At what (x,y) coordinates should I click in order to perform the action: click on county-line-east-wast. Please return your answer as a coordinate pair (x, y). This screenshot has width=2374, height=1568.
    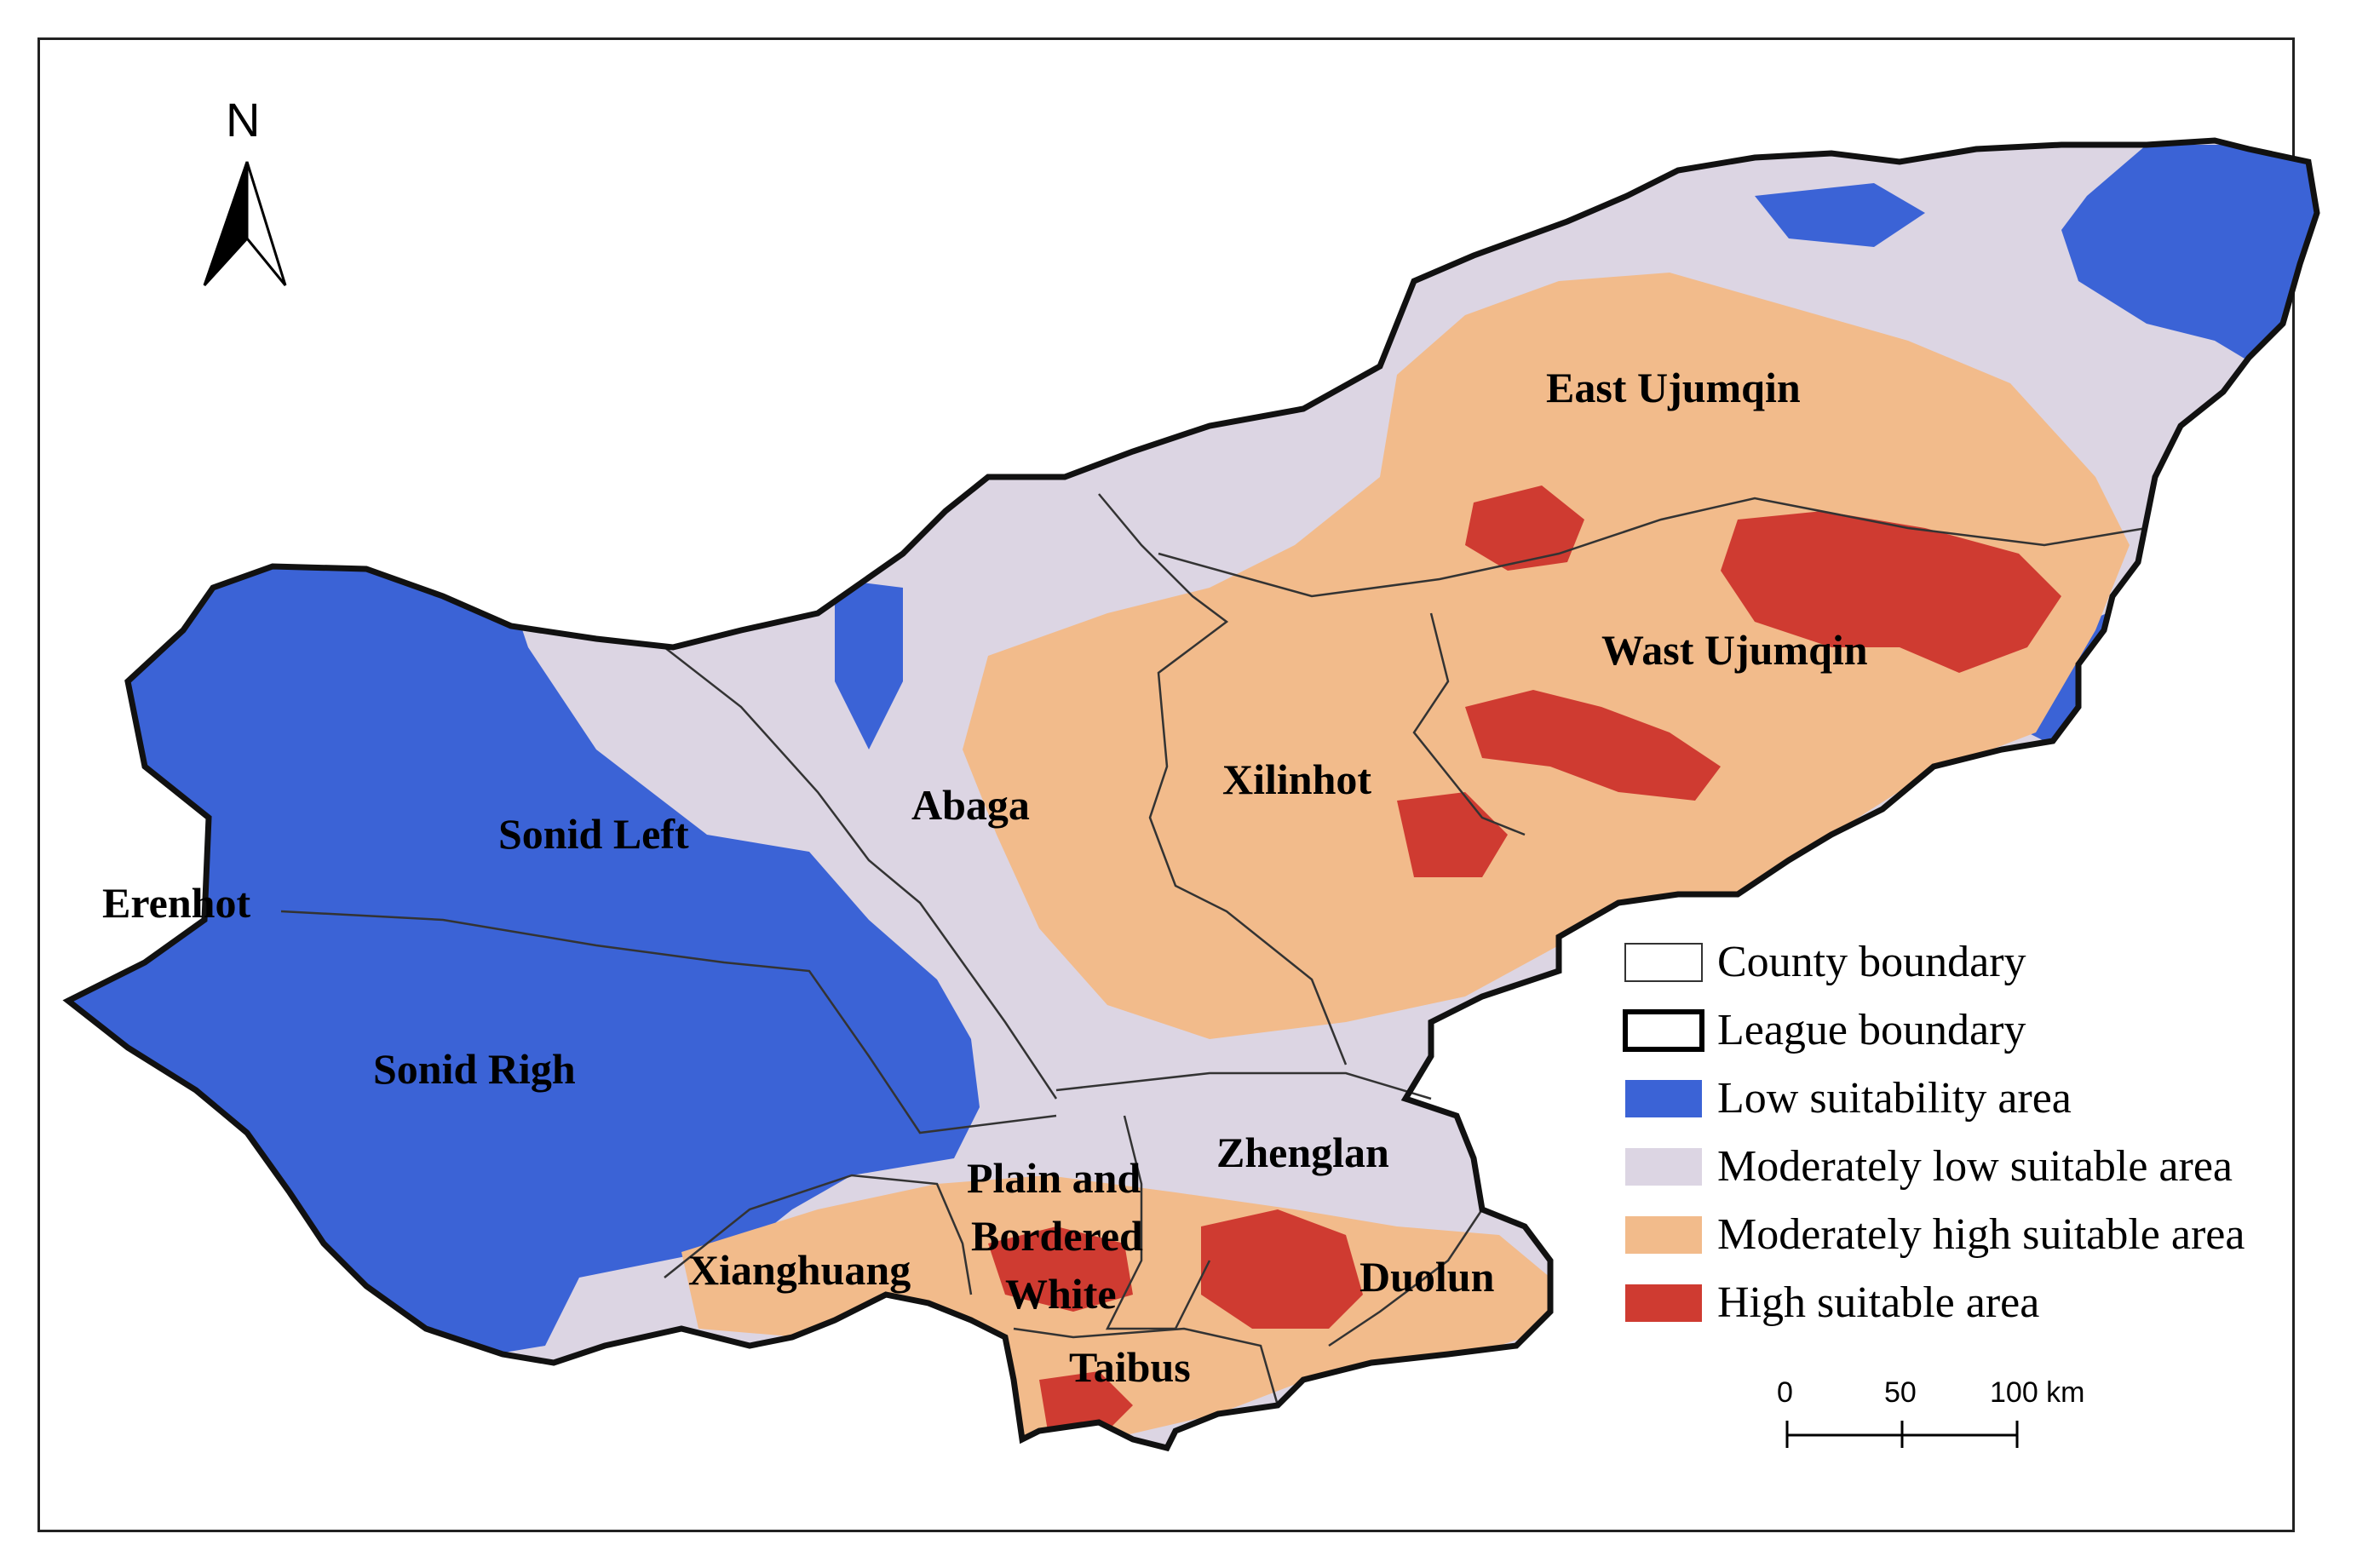
    Looking at the image, I should click on (1652, 547).